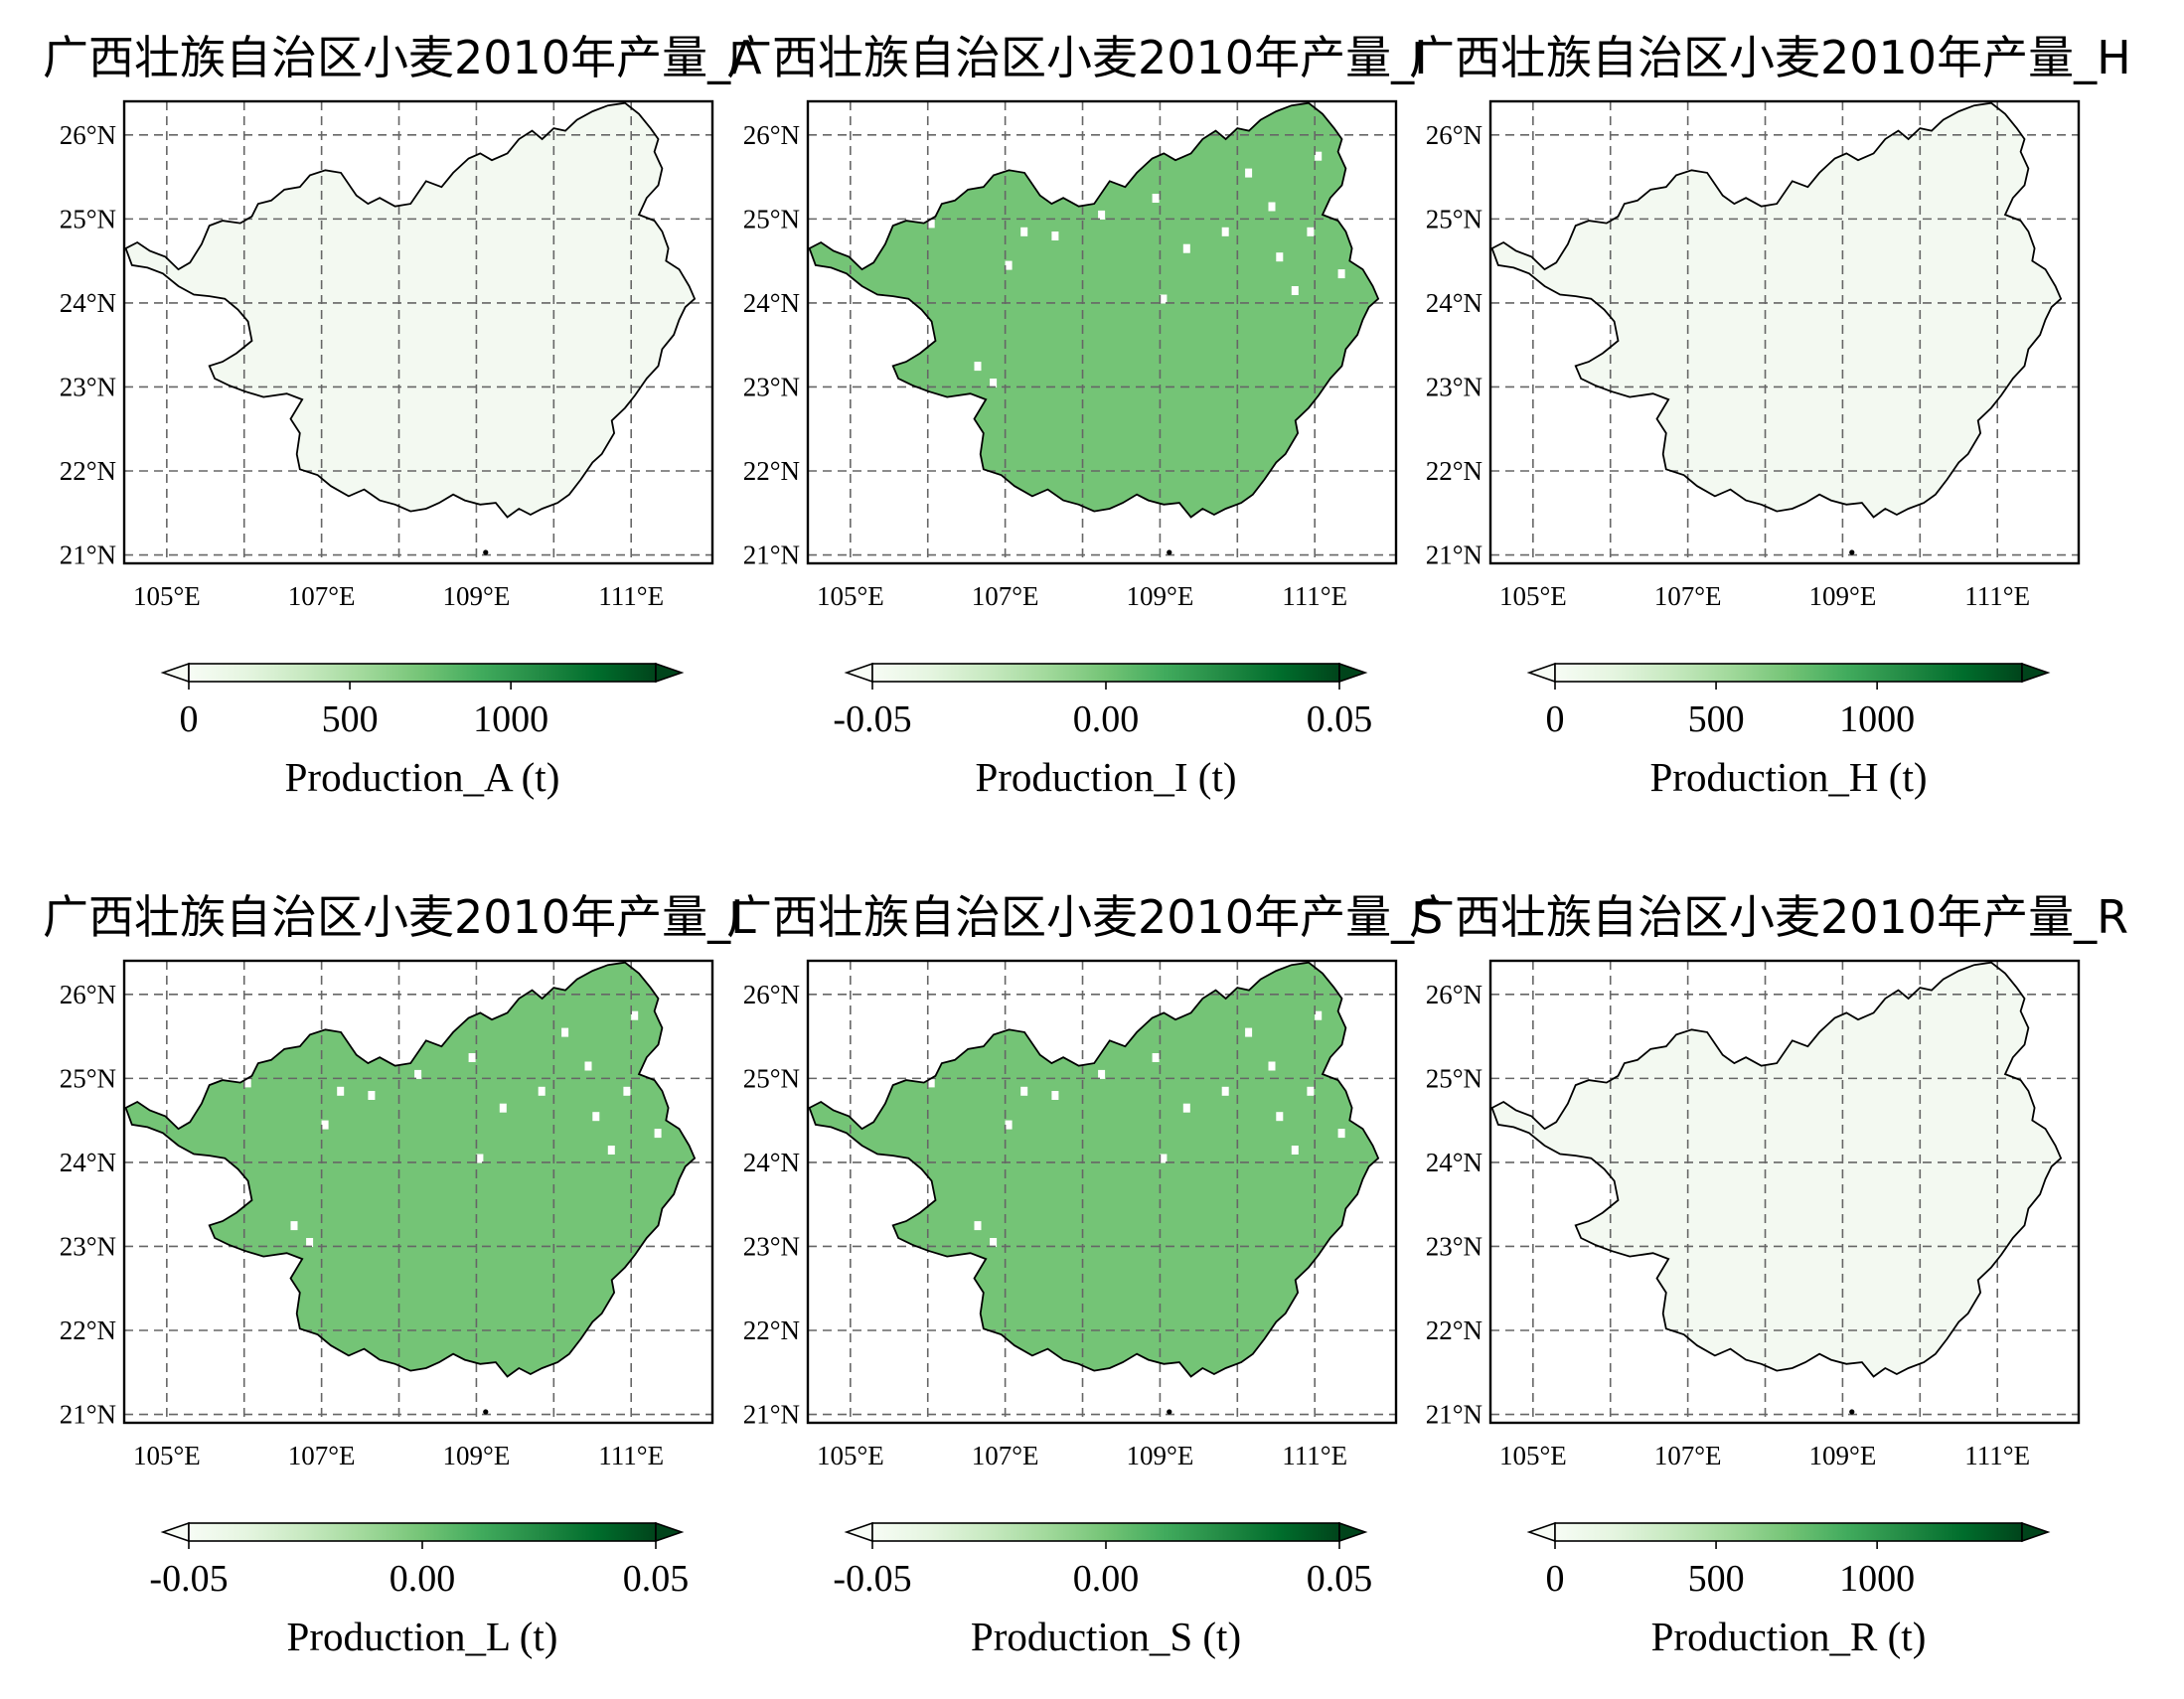 Image resolution: width=2184 pixels, height=1699 pixels. What do you see at coordinates (422, 1636) in the screenshot?
I see `colorbar-label: Production_L (t)` at bounding box center [422, 1636].